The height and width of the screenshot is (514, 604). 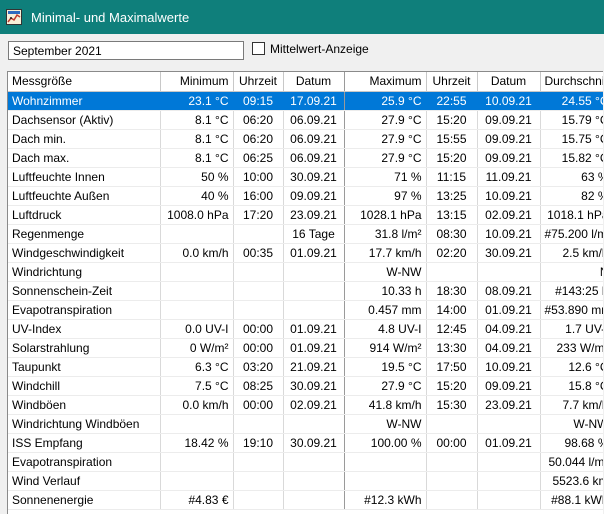 What do you see at coordinates (258, 48) in the screenshot?
I see `mittelwert-checkbox` at bounding box center [258, 48].